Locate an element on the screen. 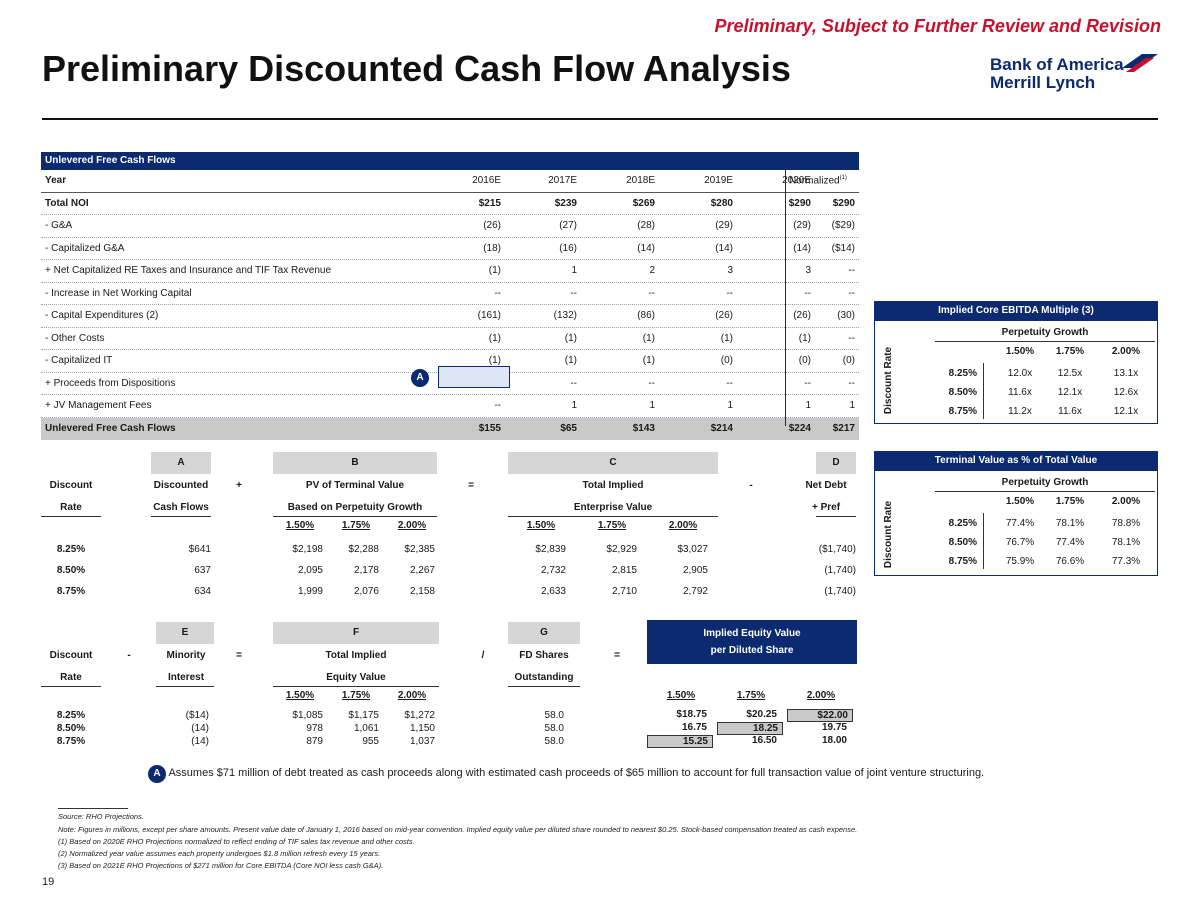 The image size is (1199, 910). normalized-sup: (1) is located at coordinates (843, 178).